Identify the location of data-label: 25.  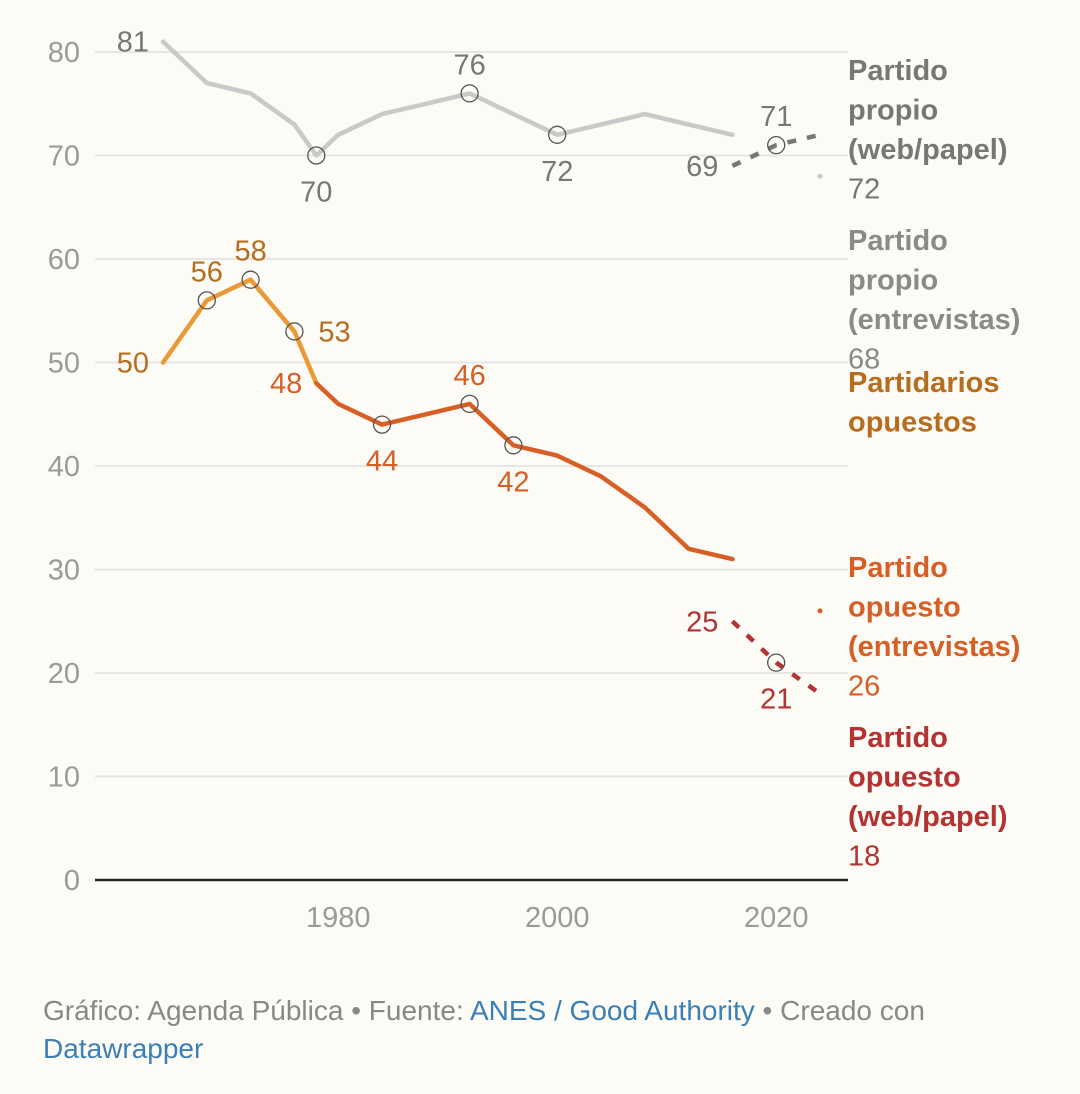
(702, 622).